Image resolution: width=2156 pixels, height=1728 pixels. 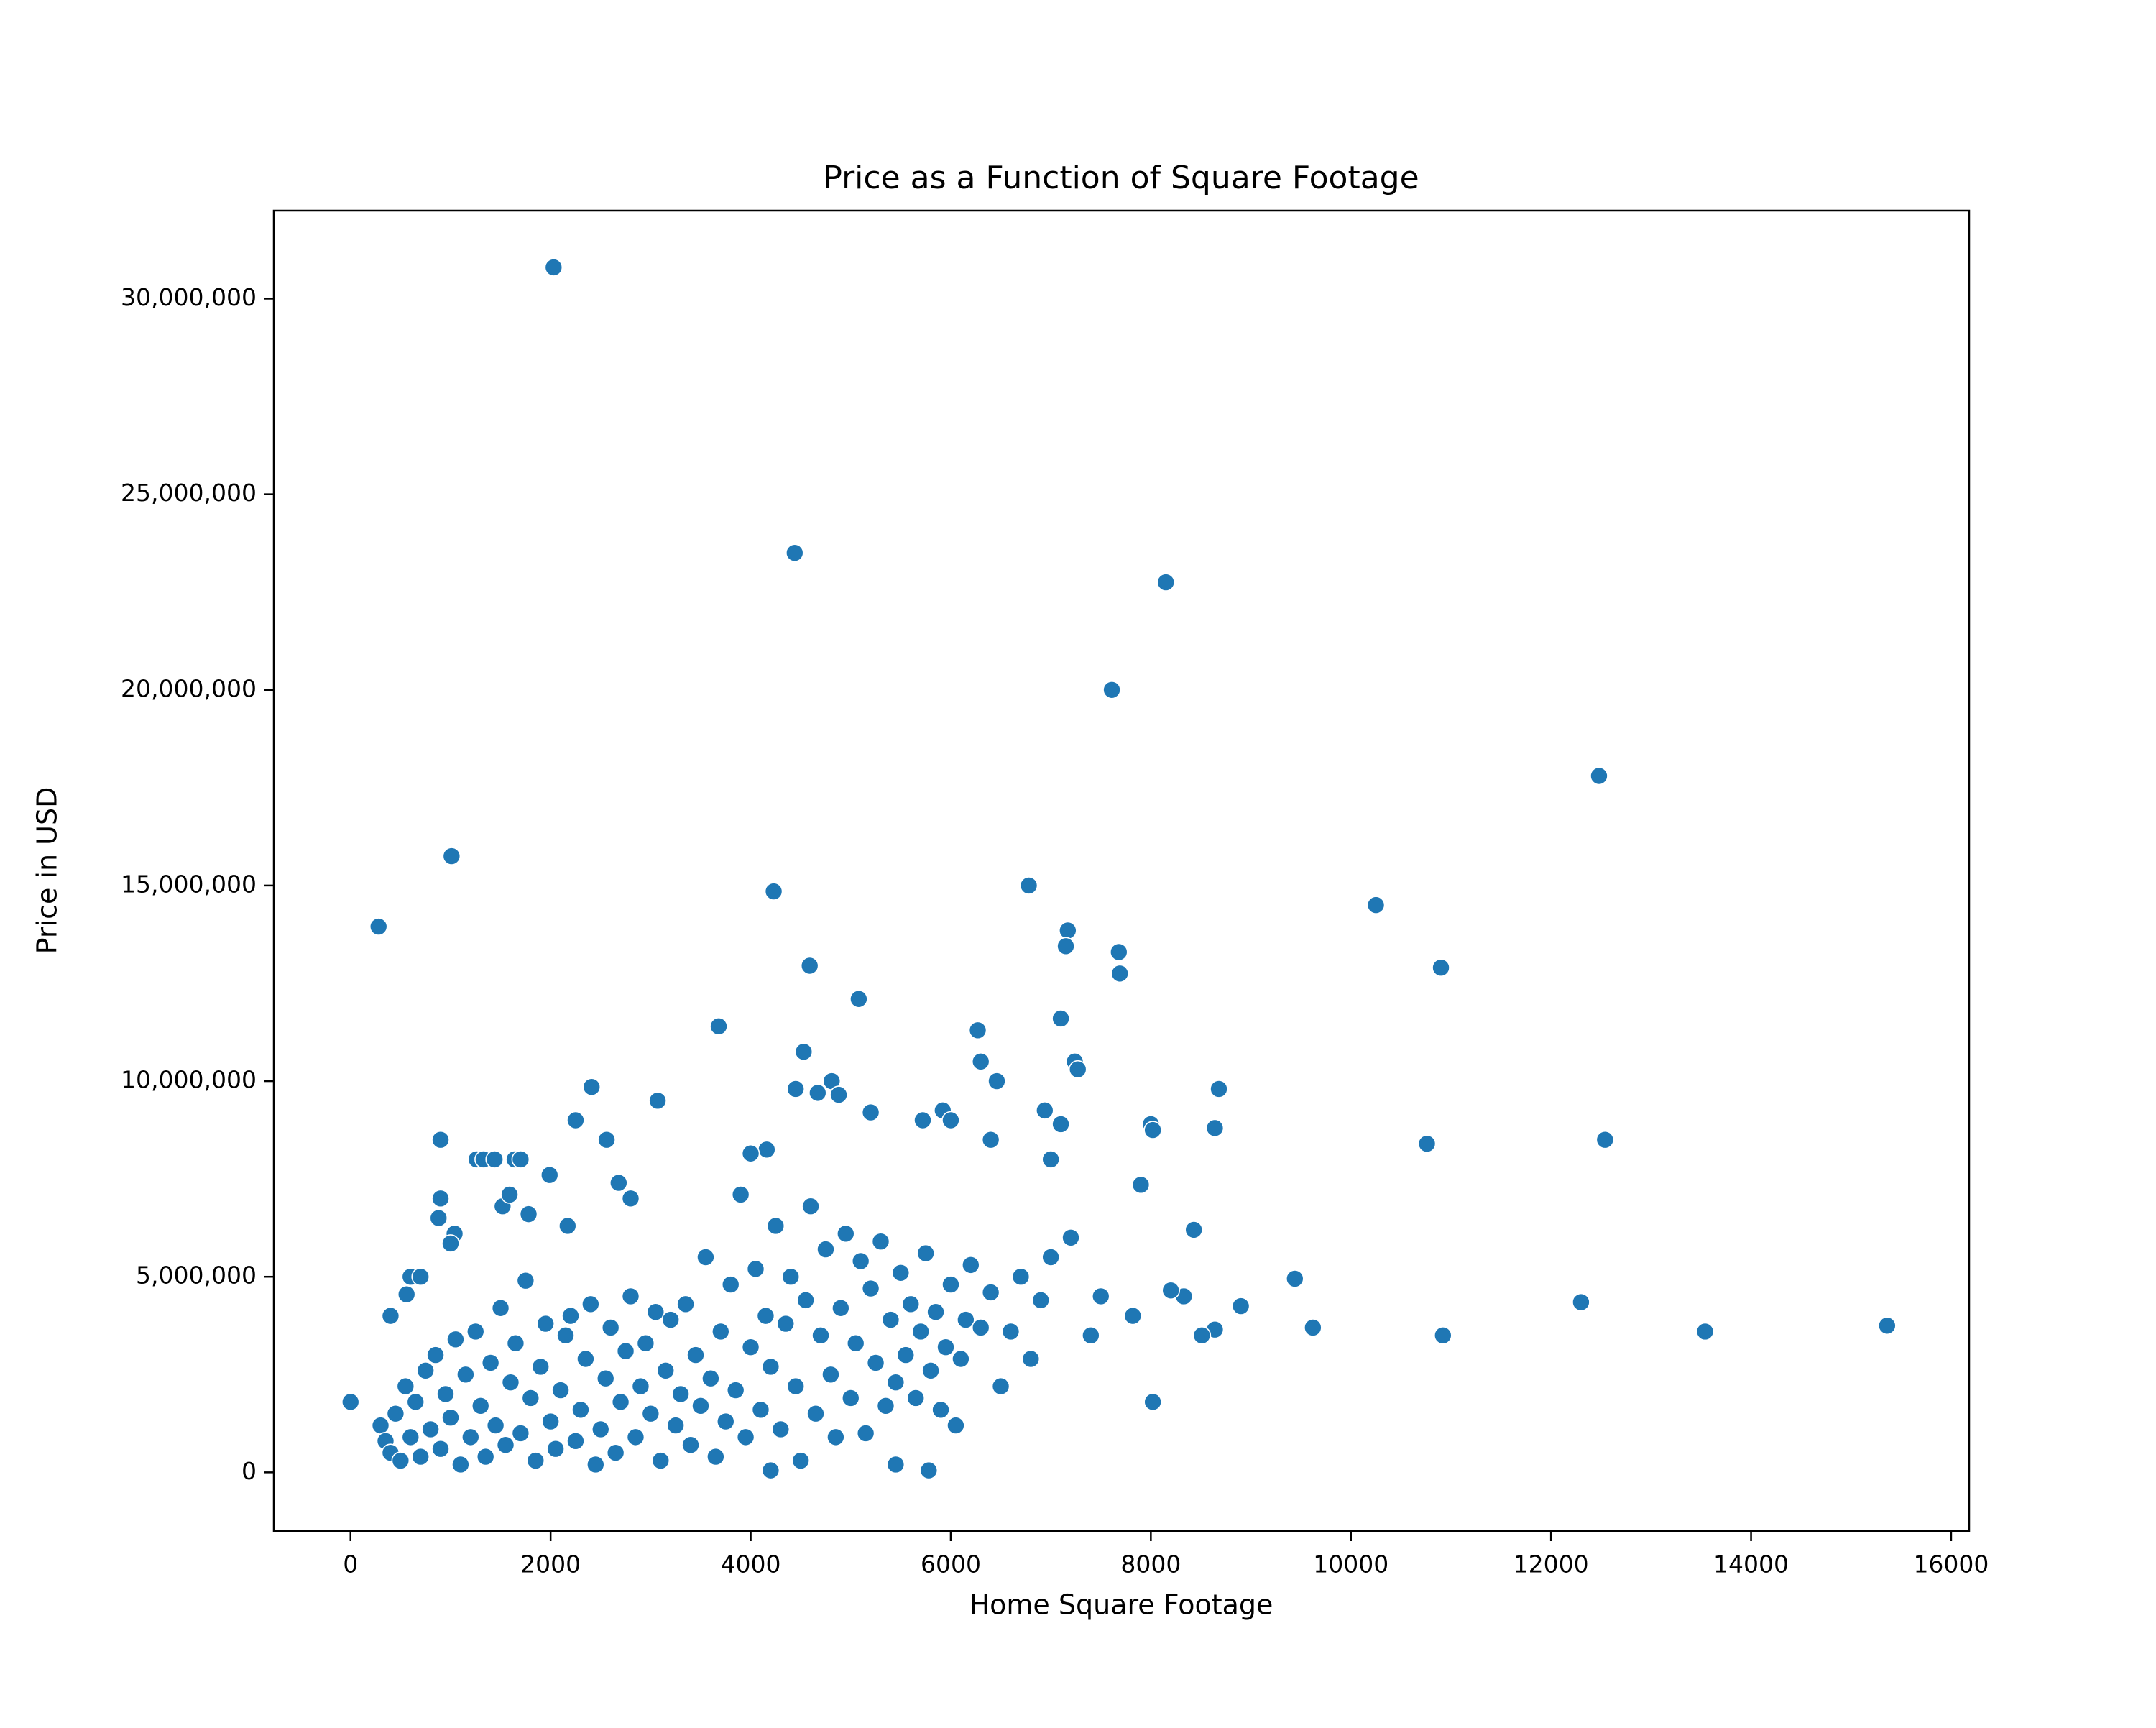 What do you see at coordinates (351, 1564) in the screenshot?
I see `x-tick-label: 0` at bounding box center [351, 1564].